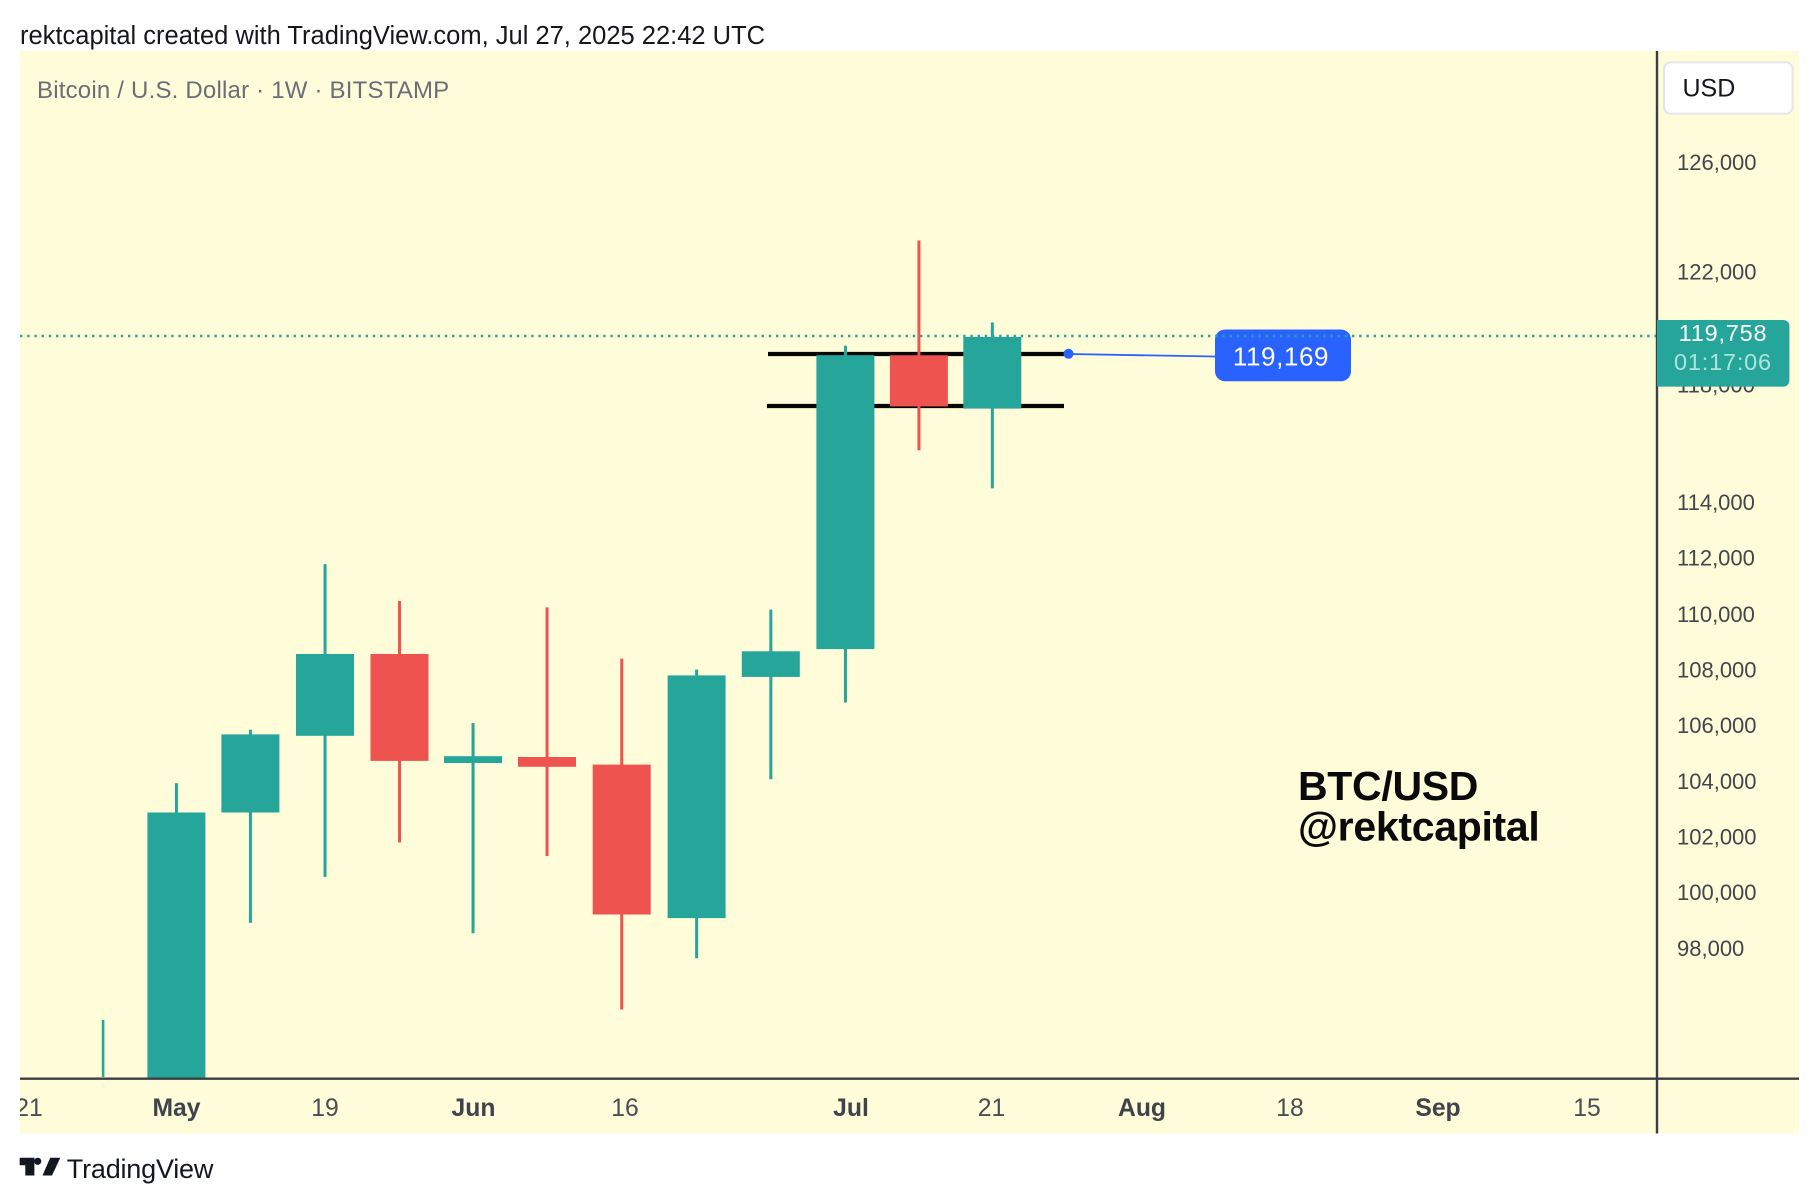 Image resolution: width=1820 pixels, height=1204 pixels. I want to click on svg-text: 16, so click(624, 1108).